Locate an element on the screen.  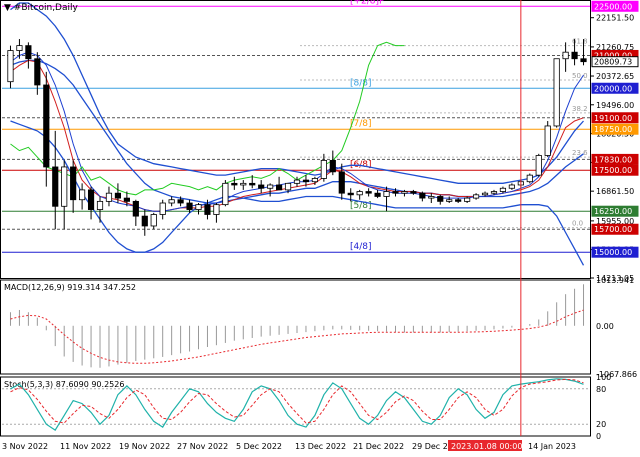
symbol-title: ▼ #Bitcoin,Daily is located at coordinates (41, 8).